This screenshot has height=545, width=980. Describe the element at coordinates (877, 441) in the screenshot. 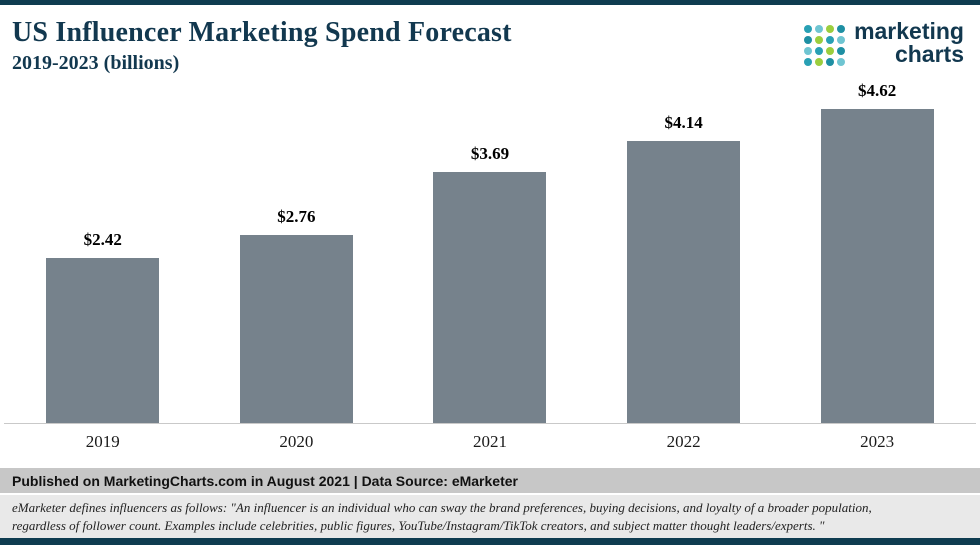

I see `x-axis-label: 2023` at that location.